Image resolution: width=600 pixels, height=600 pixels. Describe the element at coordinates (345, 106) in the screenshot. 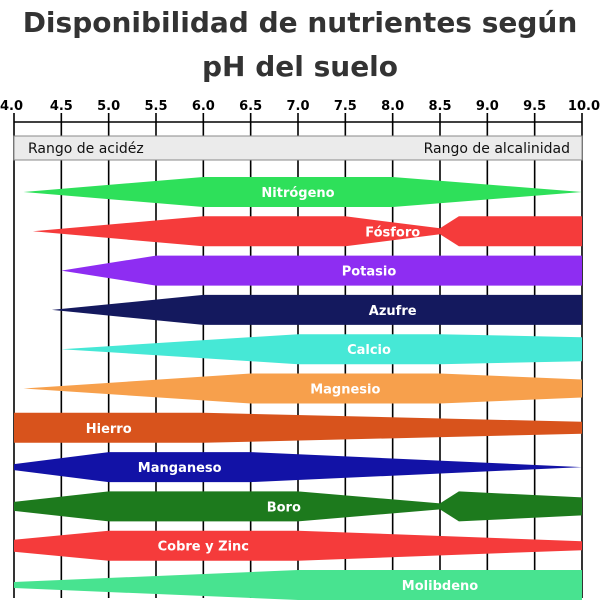

I see `x-tick-label: 7.5` at that location.